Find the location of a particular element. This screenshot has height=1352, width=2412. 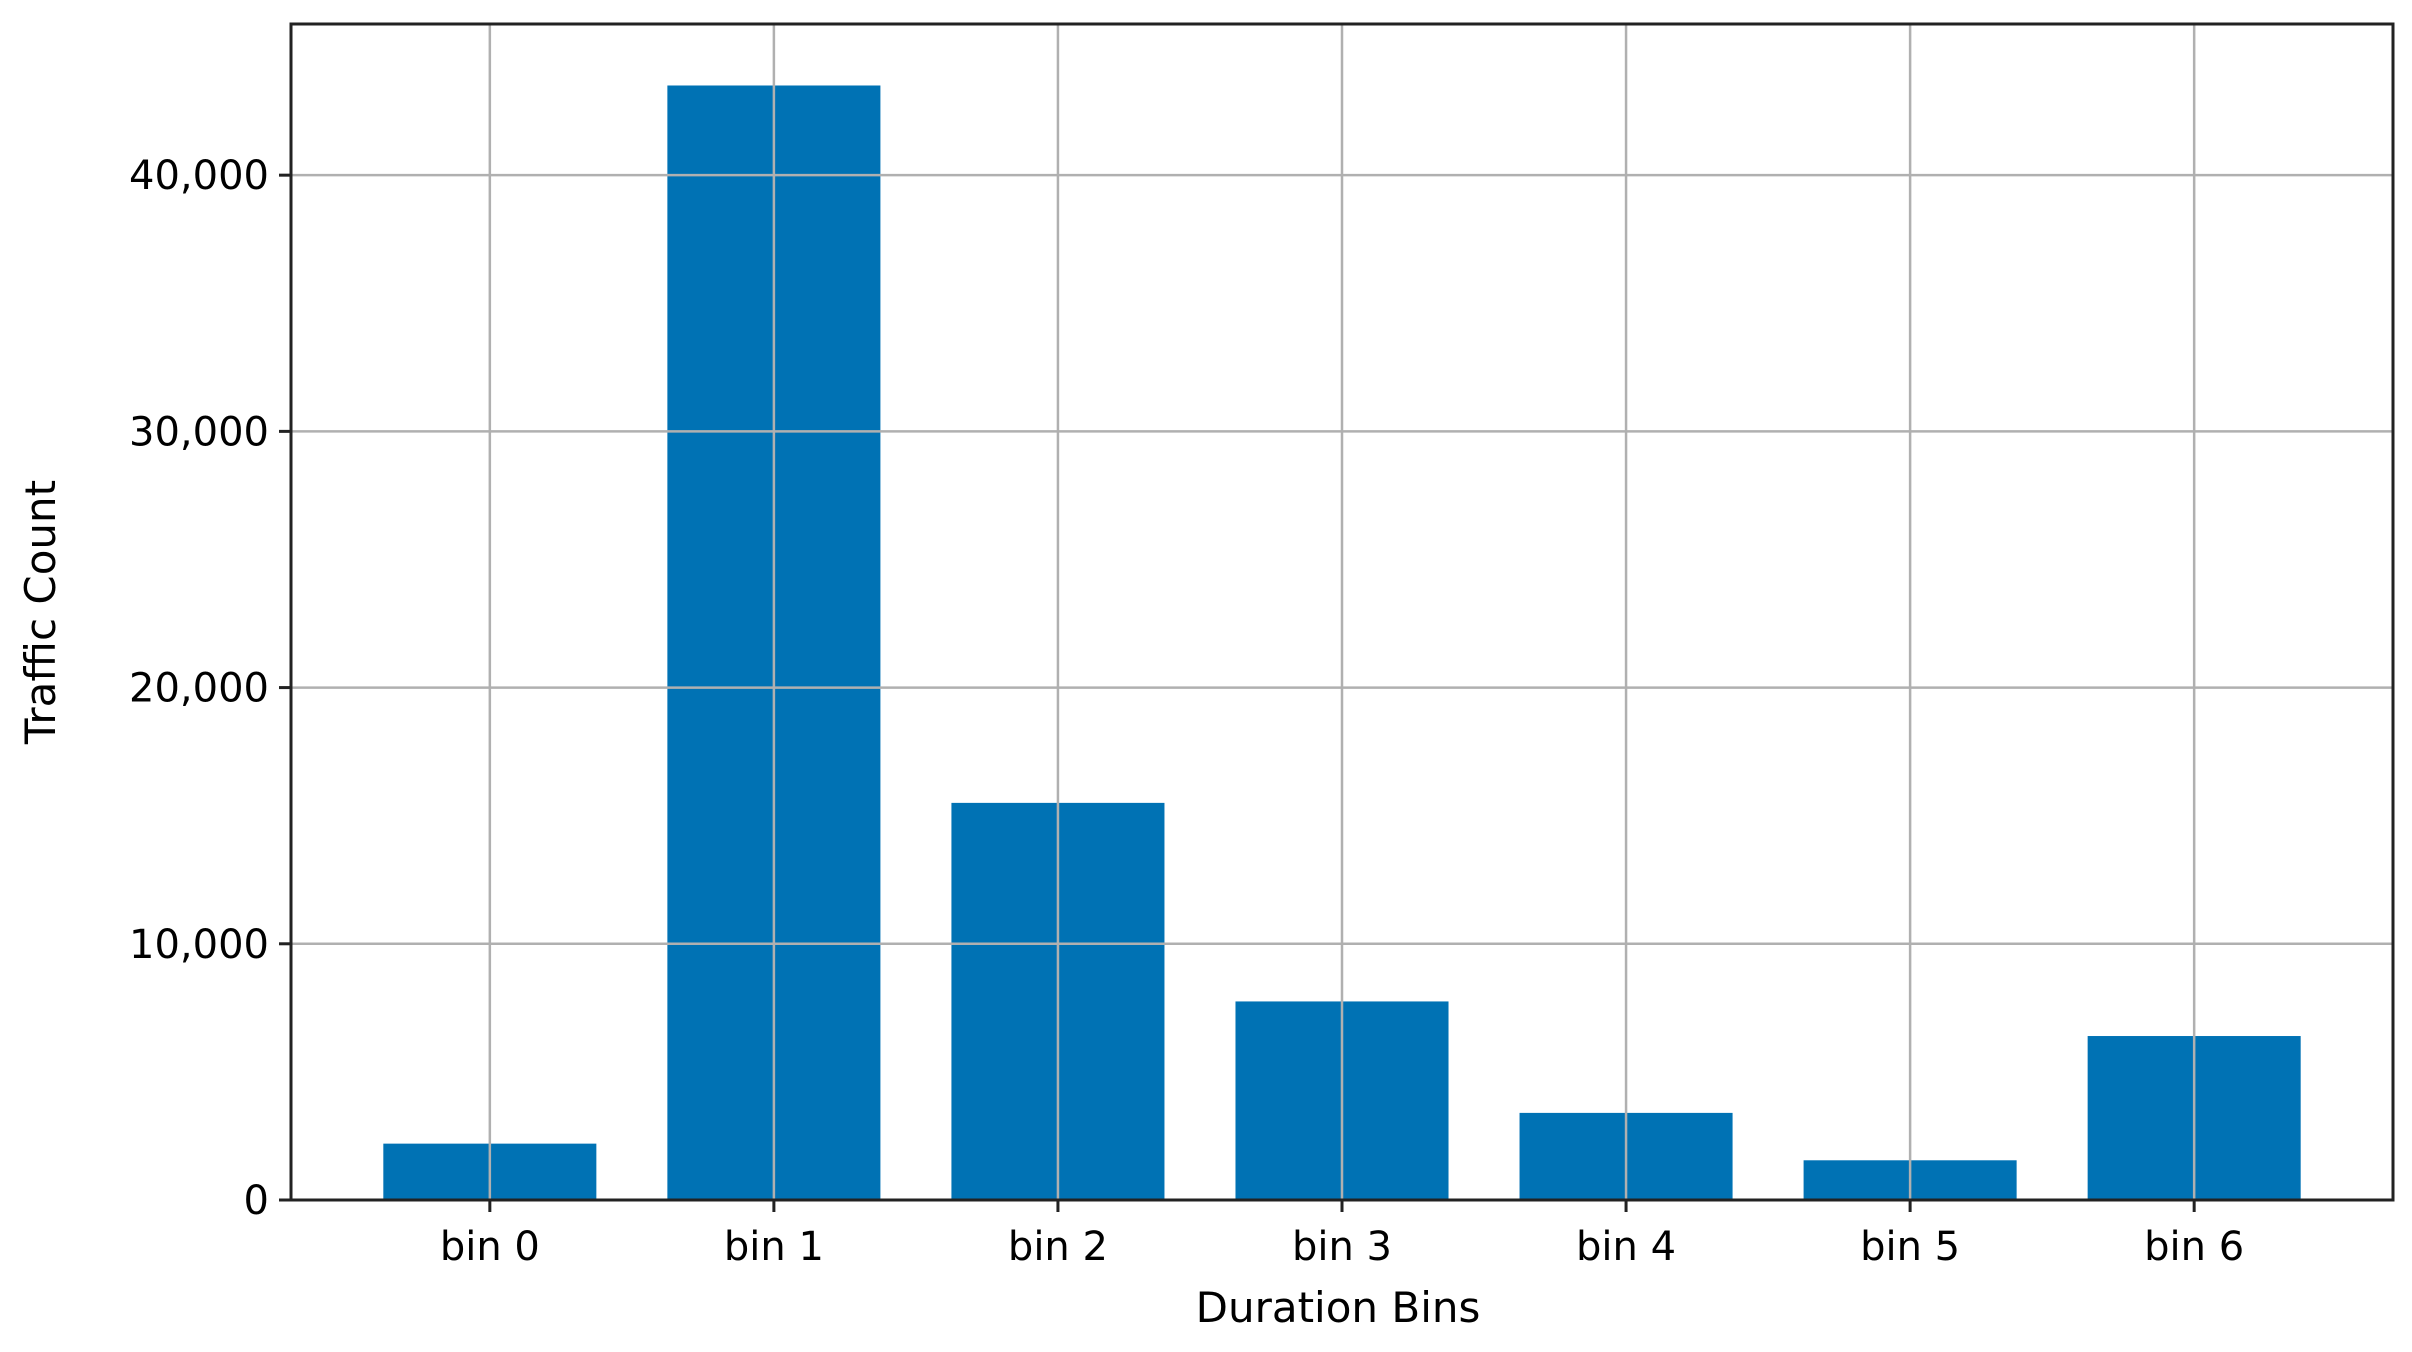

x-axis-label: Duration Bins is located at coordinates (1338, 1307).